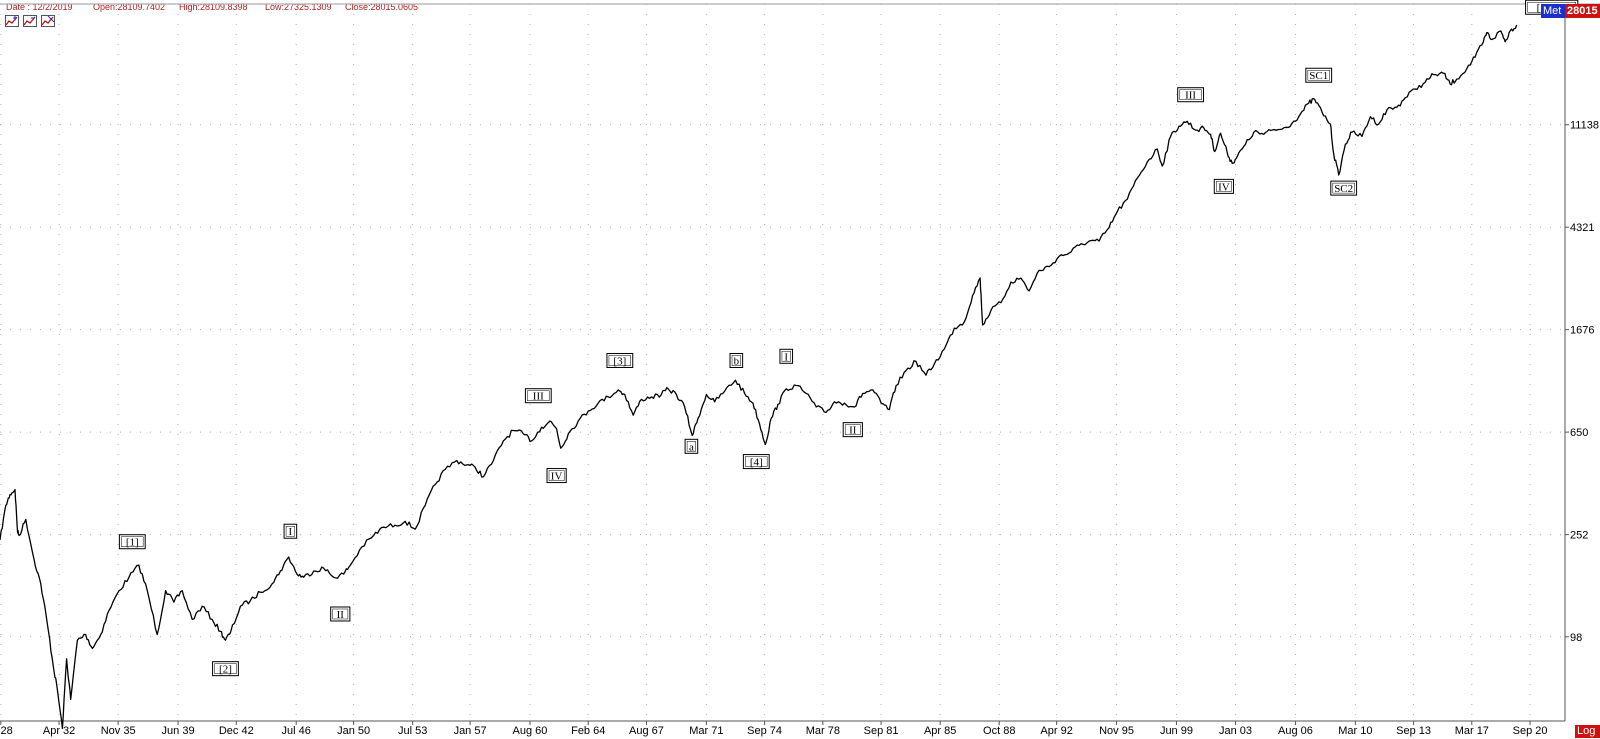 The width and height of the screenshot is (1600, 739). I want to click on wave-label: a, so click(691, 446).